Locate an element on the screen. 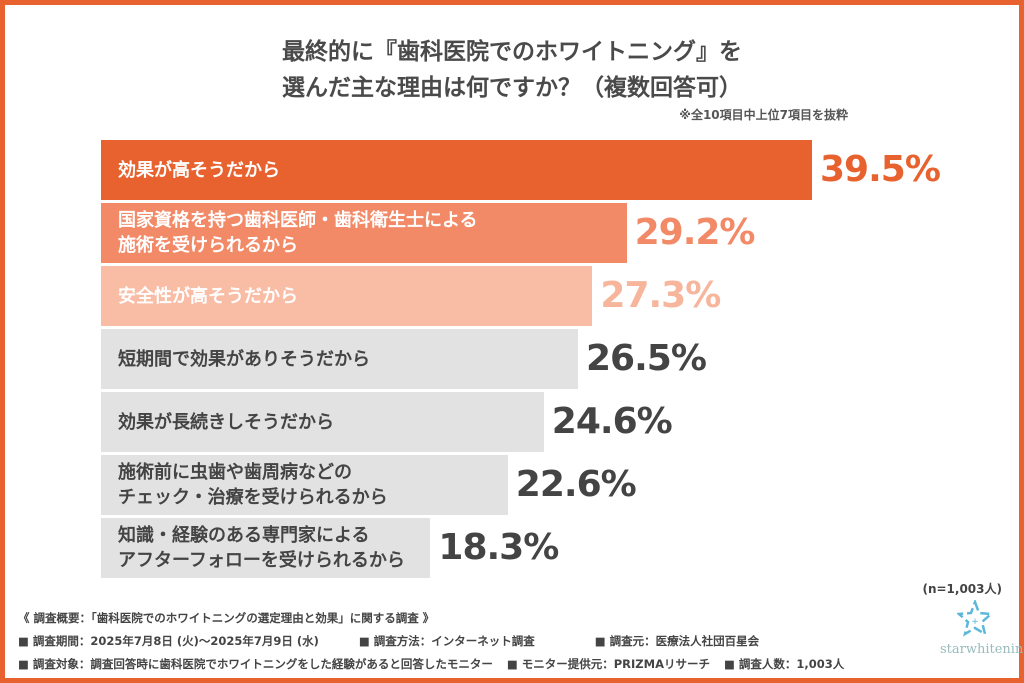  logo-text: starwhitening is located at coordinates (982, 649).